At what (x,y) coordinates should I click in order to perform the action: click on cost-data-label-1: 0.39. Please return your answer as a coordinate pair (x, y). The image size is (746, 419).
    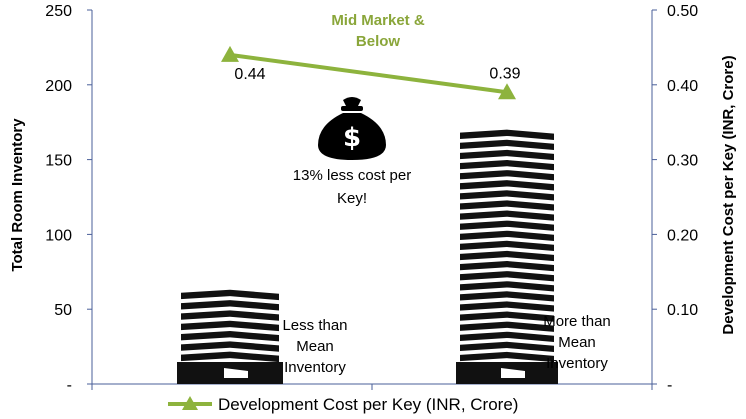
    Looking at the image, I should click on (504, 73).